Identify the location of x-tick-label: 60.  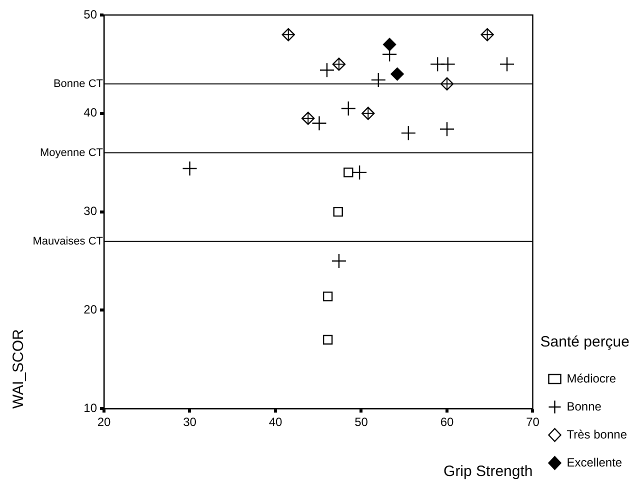
(447, 422).